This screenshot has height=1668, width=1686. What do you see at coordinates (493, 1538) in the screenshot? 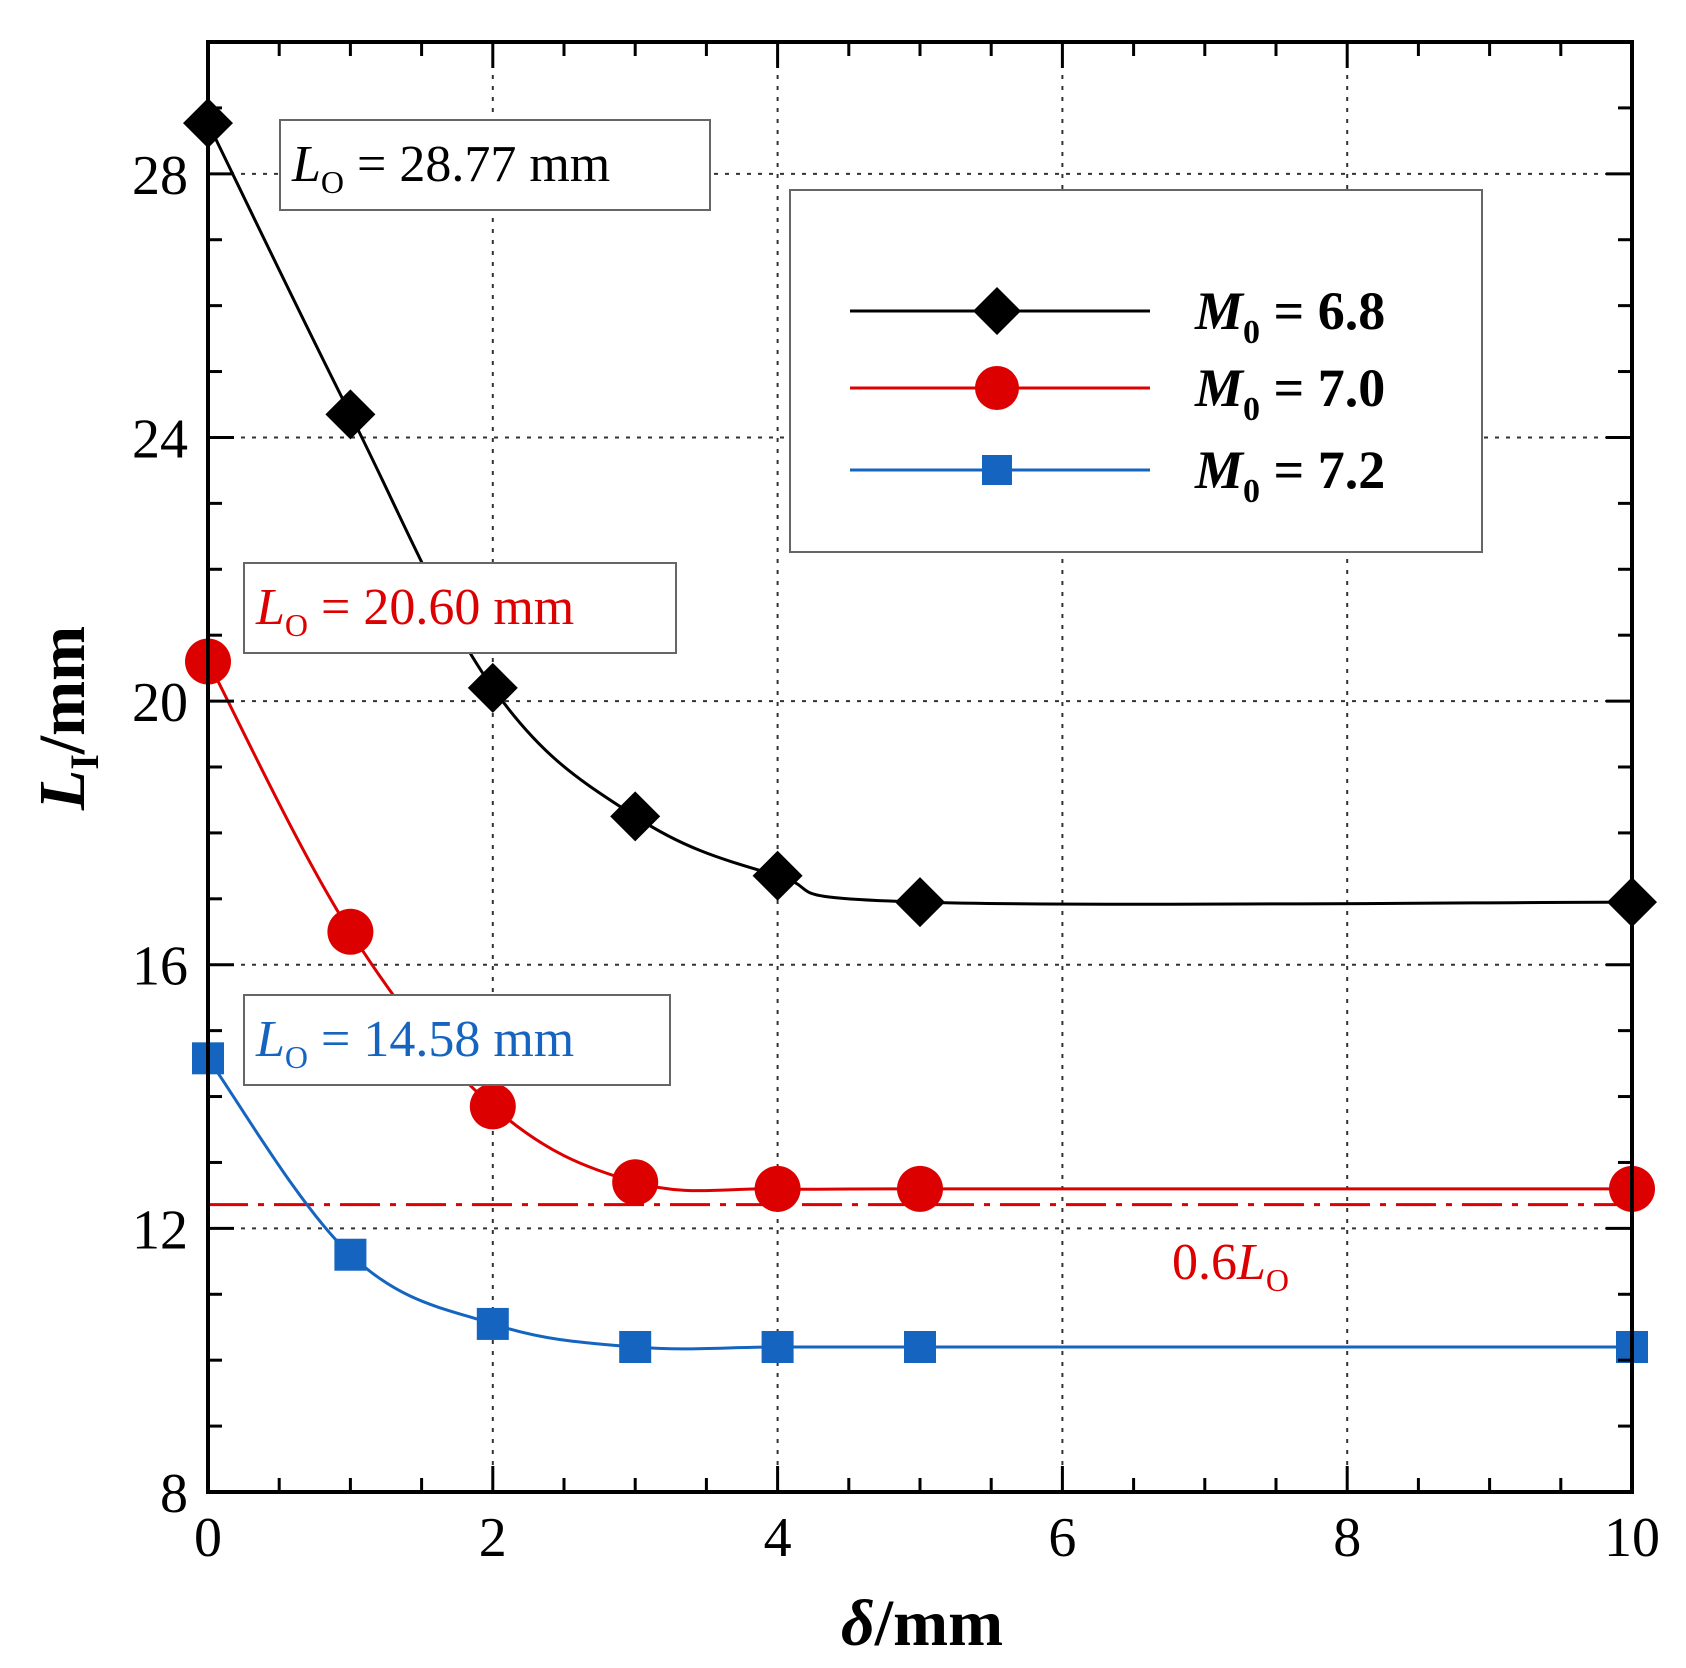
I see `x-tick-label: 2` at bounding box center [493, 1538].